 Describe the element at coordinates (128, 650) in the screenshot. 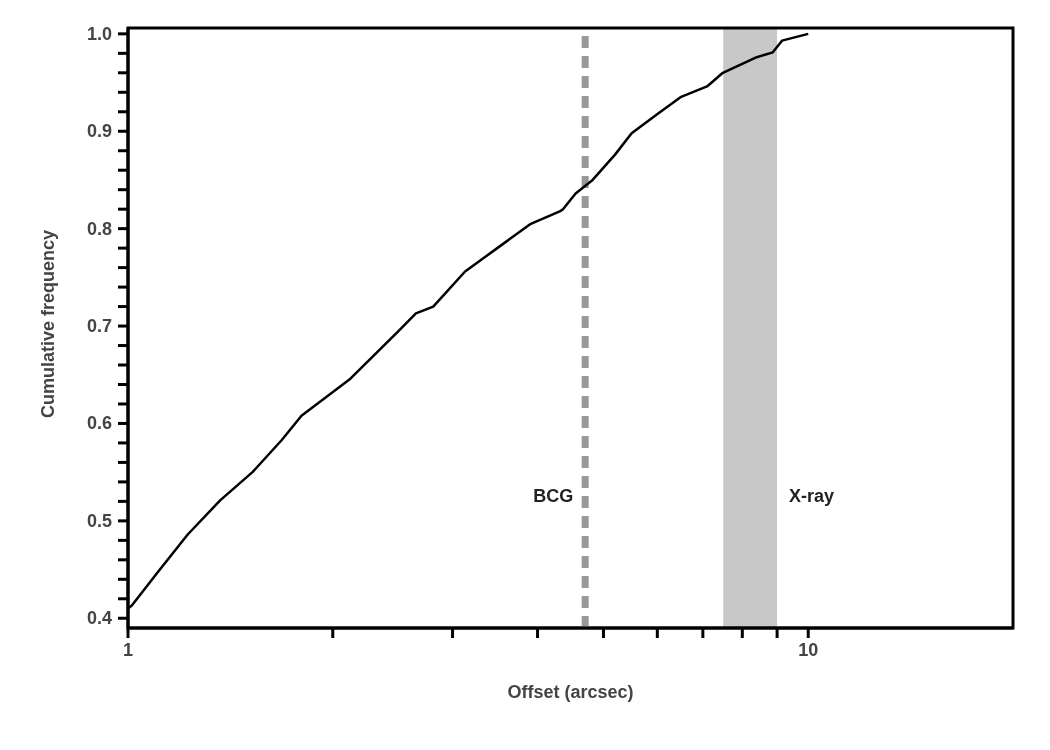

I see `x-tick-label: 1` at that location.